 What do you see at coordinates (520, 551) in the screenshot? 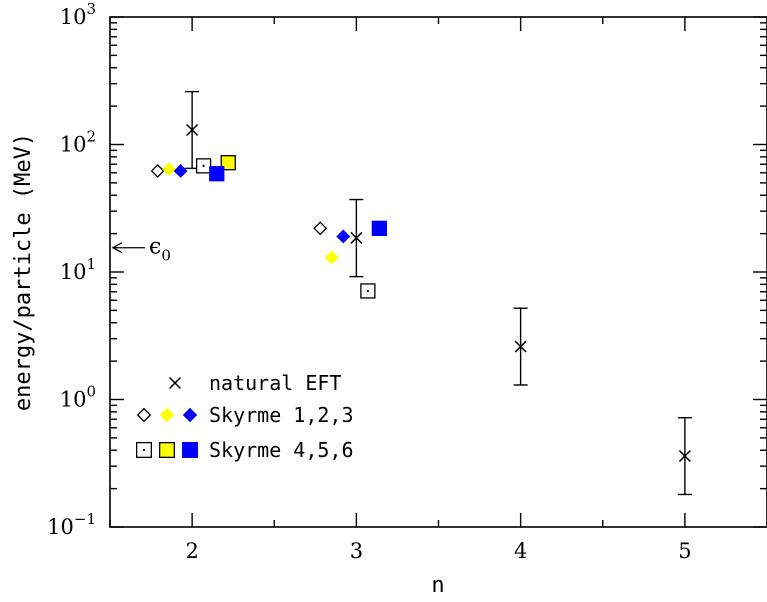
I see `x-tick-label: 4` at bounding box center [520, 551].